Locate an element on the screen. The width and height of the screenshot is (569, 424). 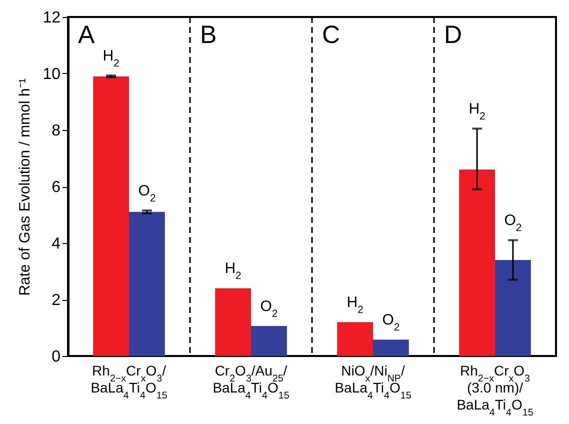
annotation: D is located at coordinates (453, 35).